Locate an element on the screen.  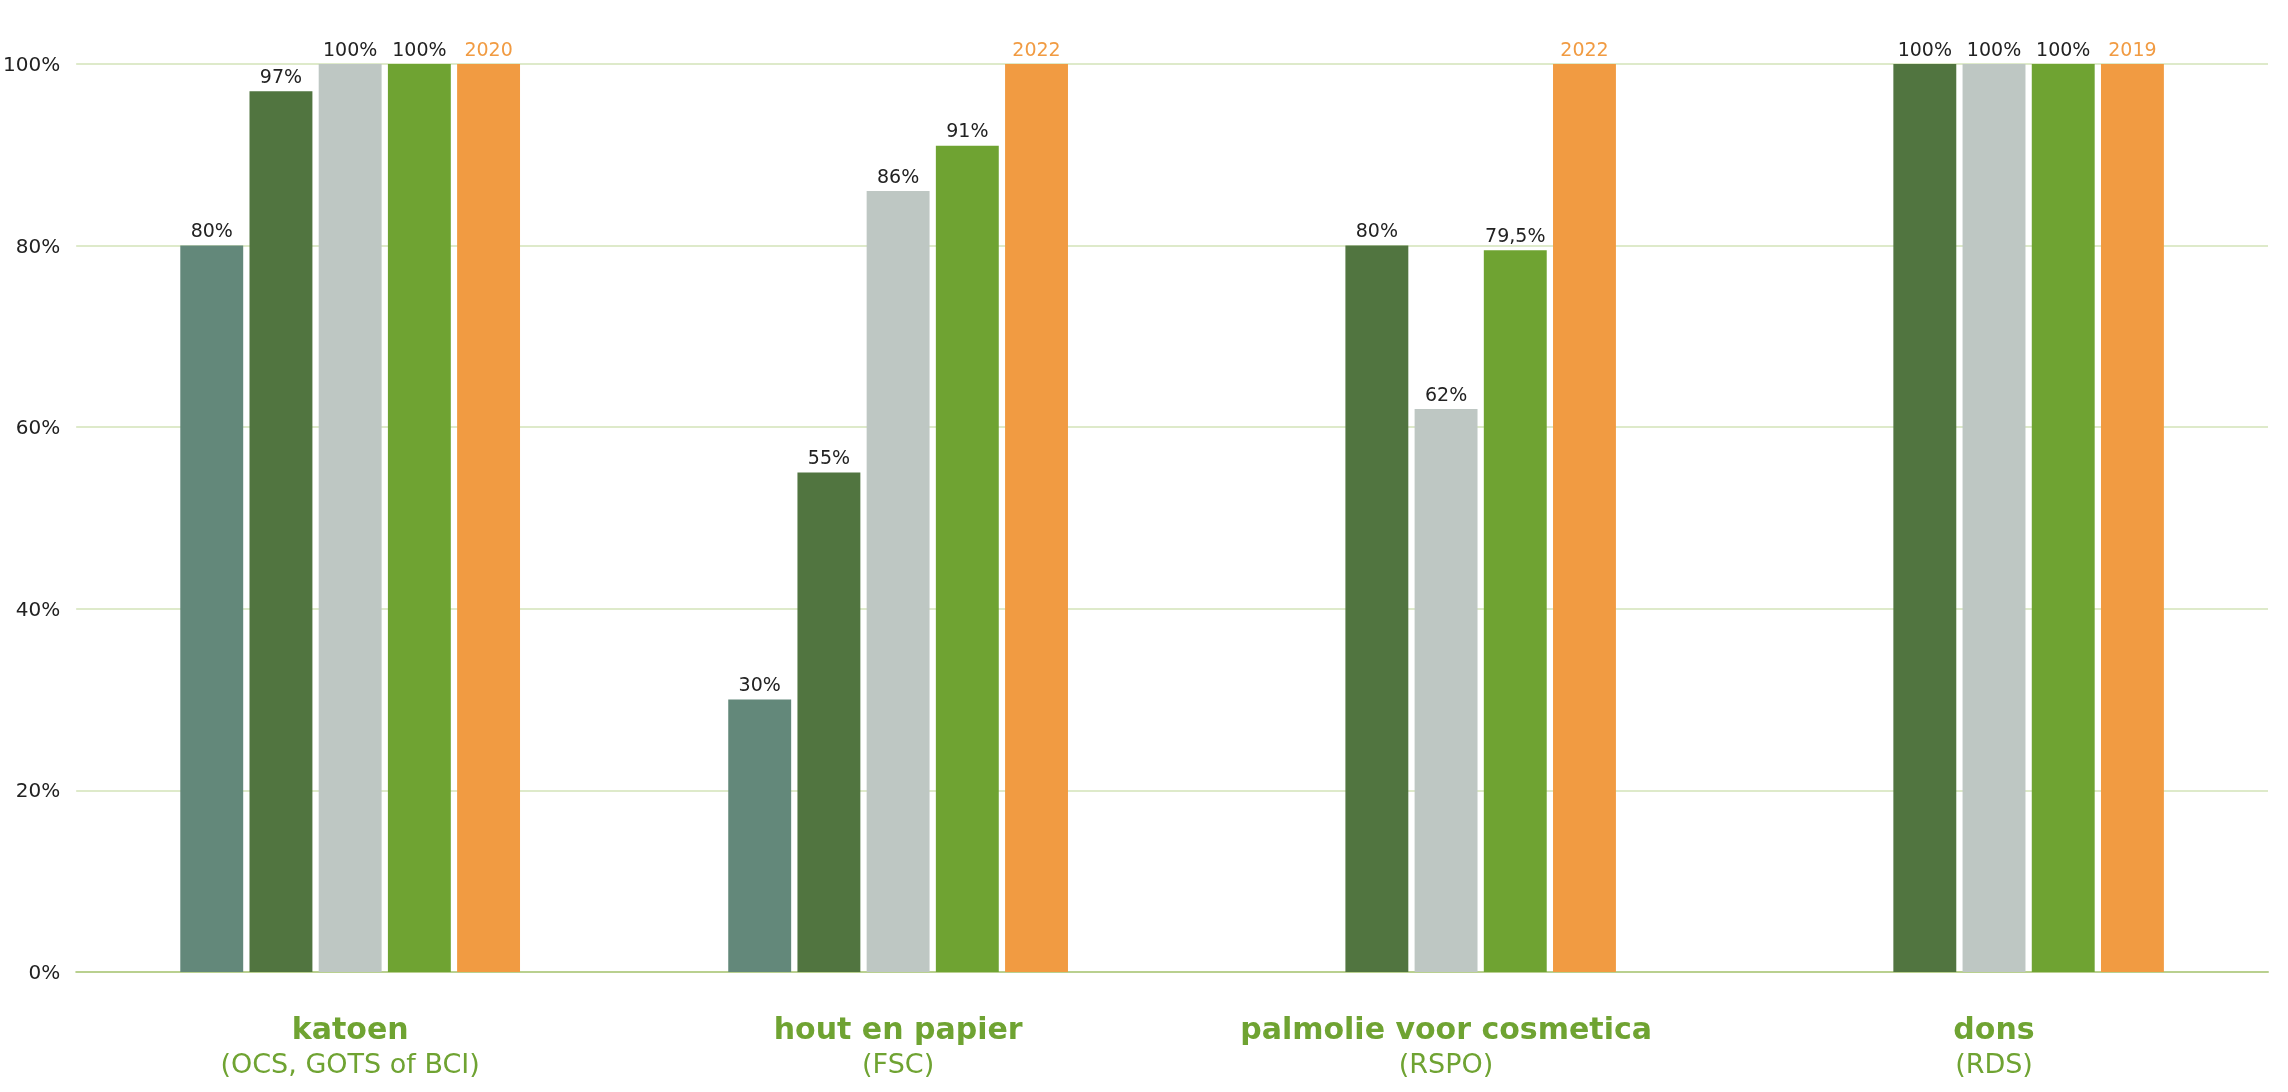
x-tick-label: hout en papier (FSC) is located at coordinates (898, 1044).